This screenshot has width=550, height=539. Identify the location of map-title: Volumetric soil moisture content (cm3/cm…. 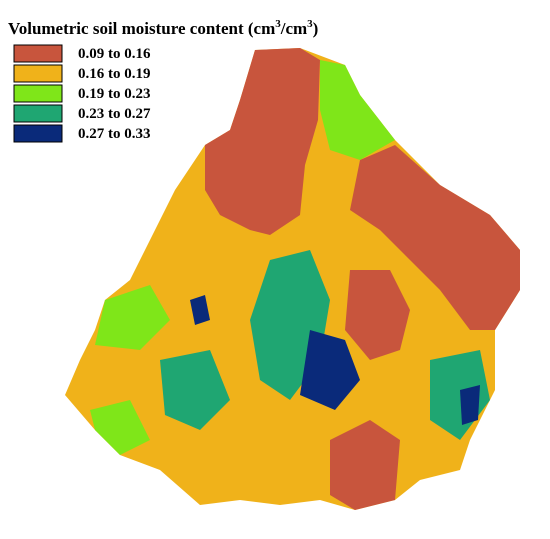
(163, 28).